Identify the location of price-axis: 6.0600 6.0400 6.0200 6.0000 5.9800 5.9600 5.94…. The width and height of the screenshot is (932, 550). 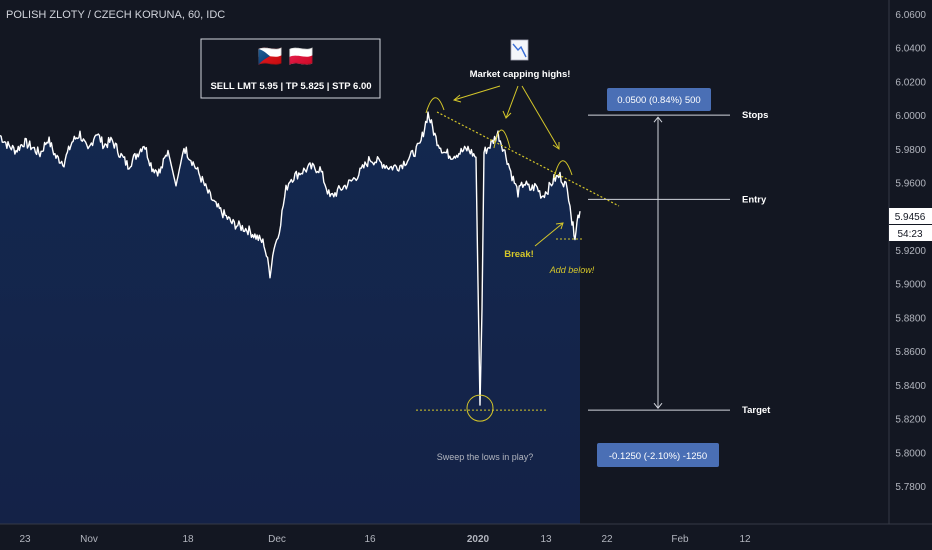
(910, 251).